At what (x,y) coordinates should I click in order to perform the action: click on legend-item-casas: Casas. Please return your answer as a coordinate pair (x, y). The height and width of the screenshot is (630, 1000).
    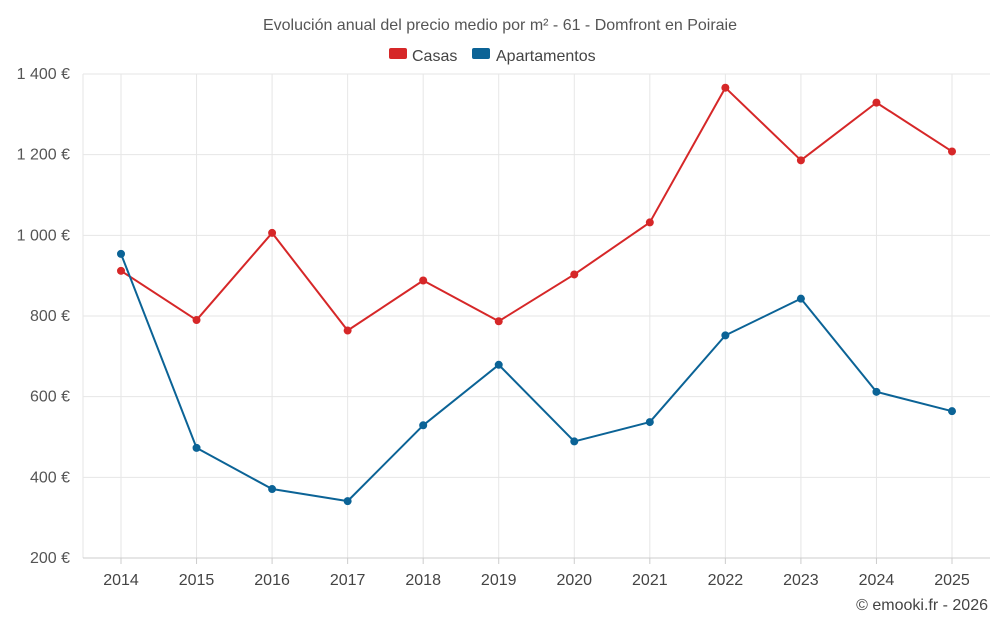
    Looking at the image, I should click on (423, 56).